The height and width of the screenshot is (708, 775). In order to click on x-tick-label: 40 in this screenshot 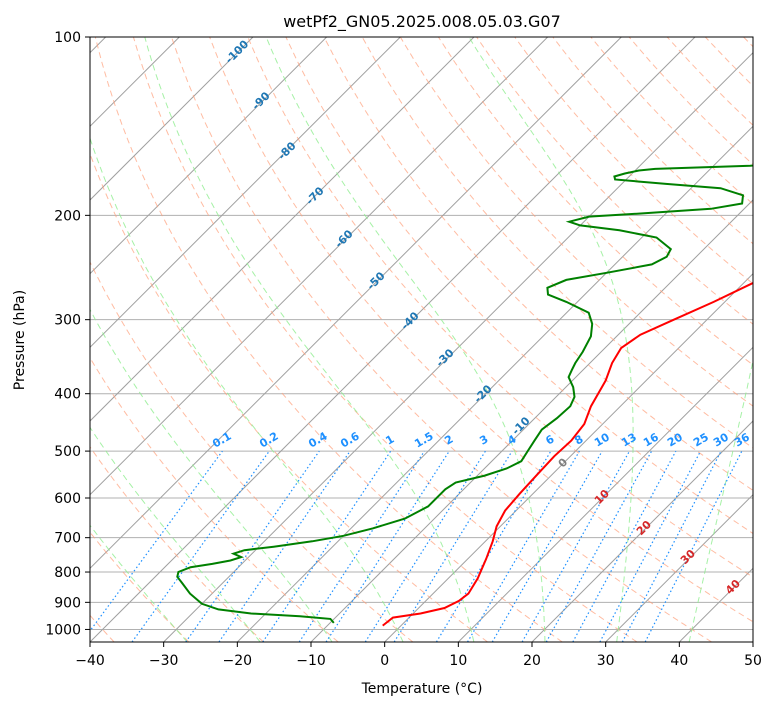, I will do `click(679, 661)`.